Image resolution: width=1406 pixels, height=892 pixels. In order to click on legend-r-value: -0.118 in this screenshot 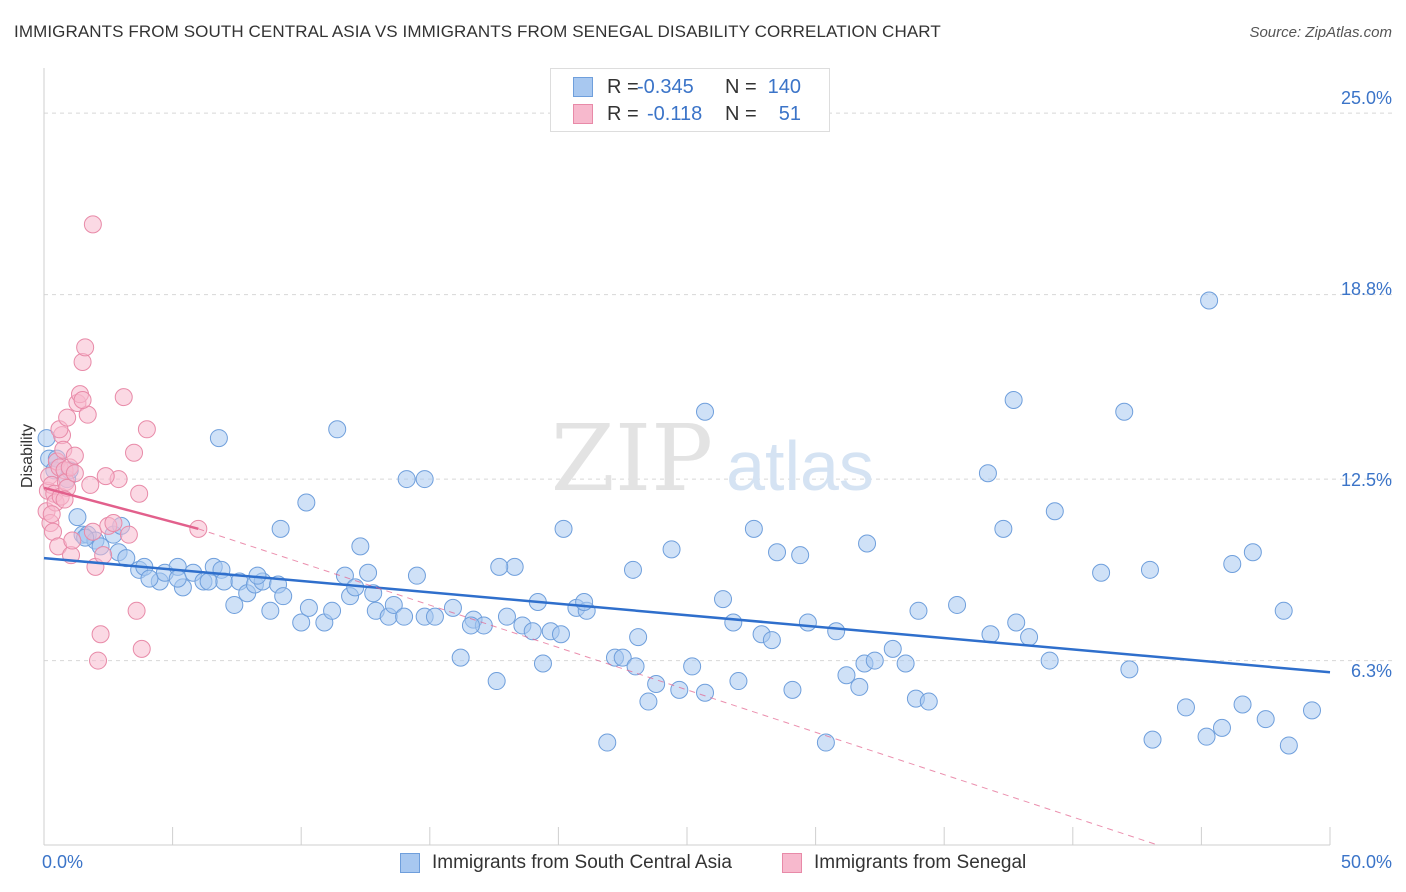, I will do `click(675, 113)`.